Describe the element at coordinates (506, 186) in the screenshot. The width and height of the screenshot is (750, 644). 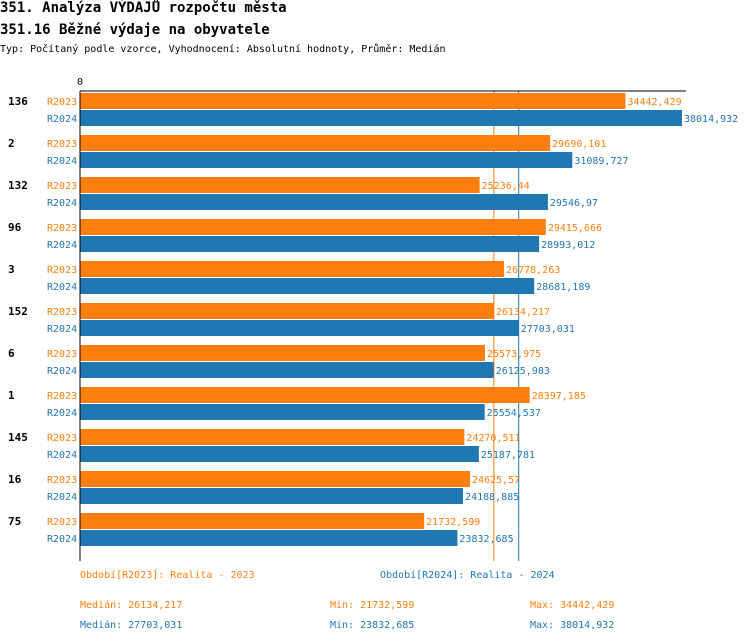
I see `value-label-r2023: 25236,44` at that location.